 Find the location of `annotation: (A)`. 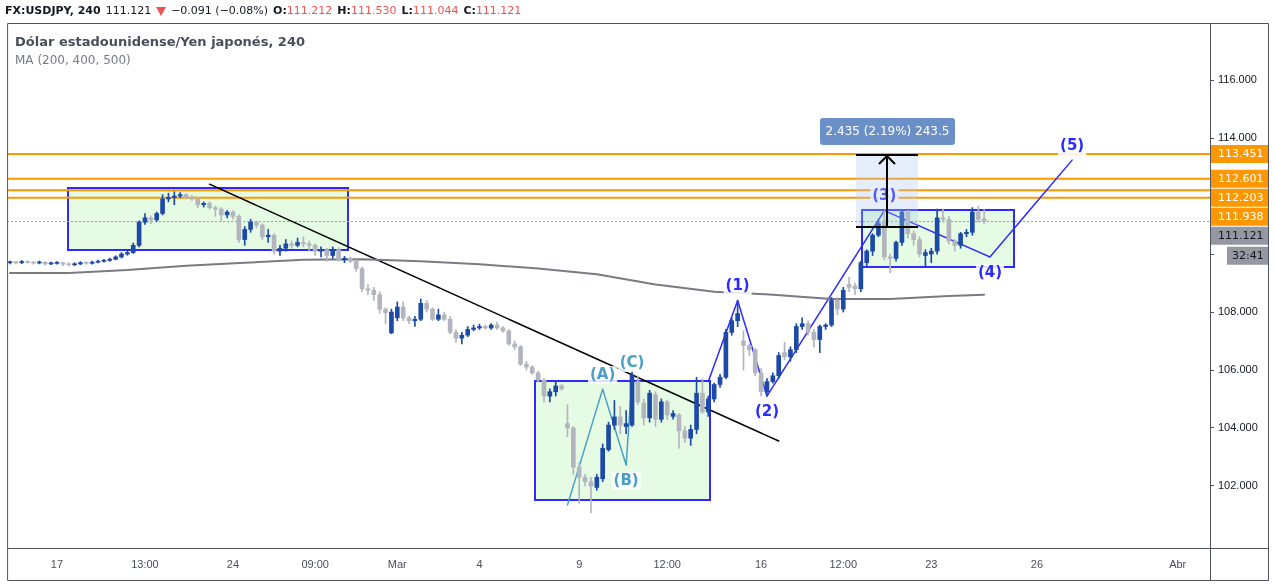

annotation: (A) is located at coordinates (603, 374).